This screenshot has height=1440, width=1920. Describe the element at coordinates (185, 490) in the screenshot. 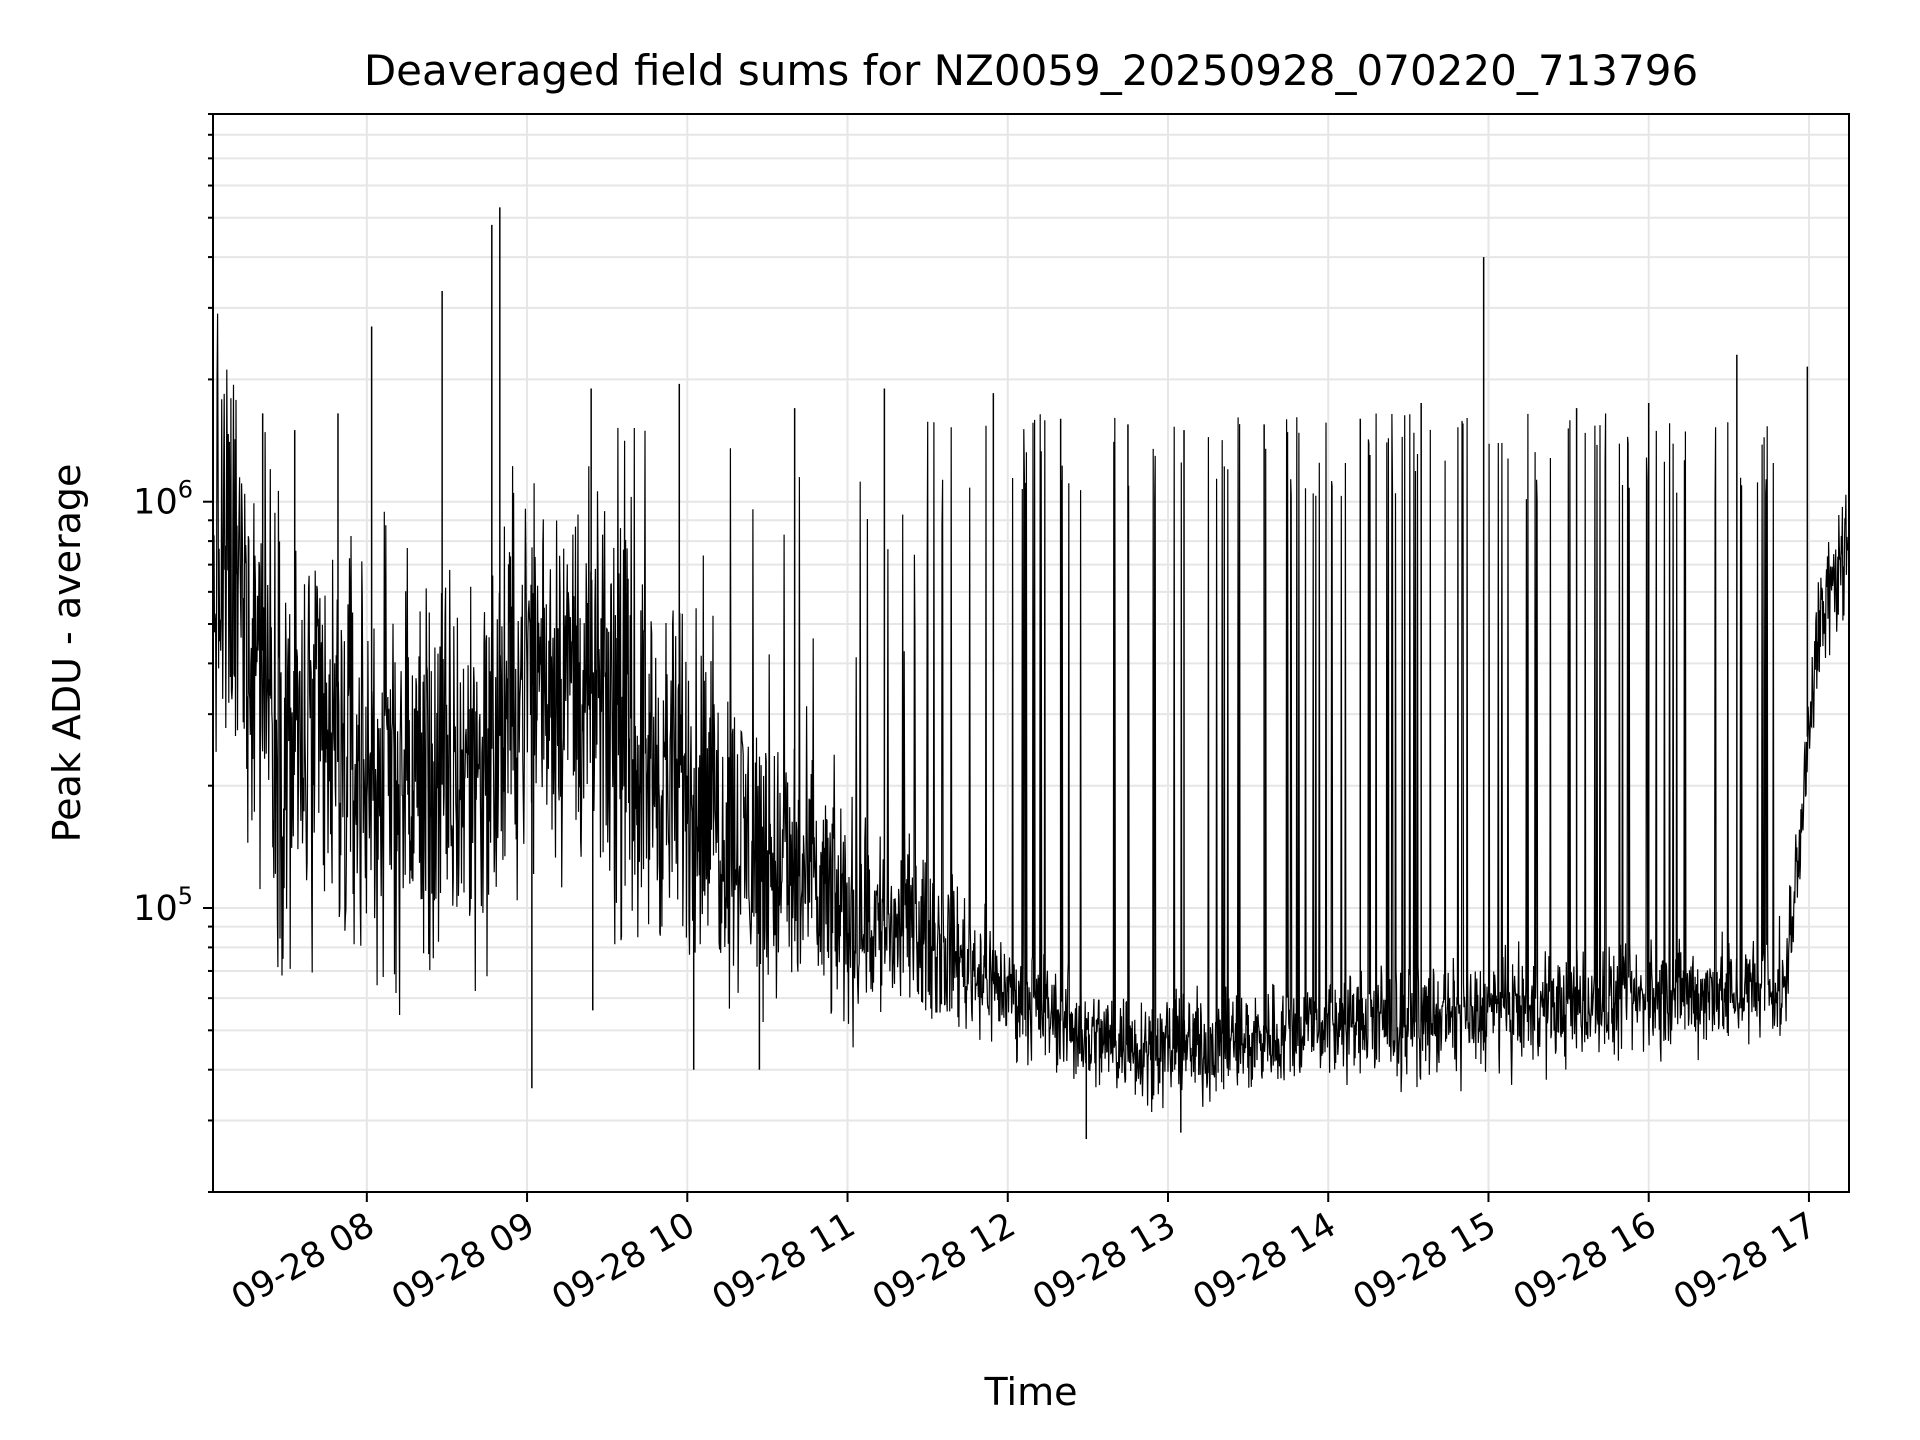

I see `y-tick-exponent: 6` at that location.